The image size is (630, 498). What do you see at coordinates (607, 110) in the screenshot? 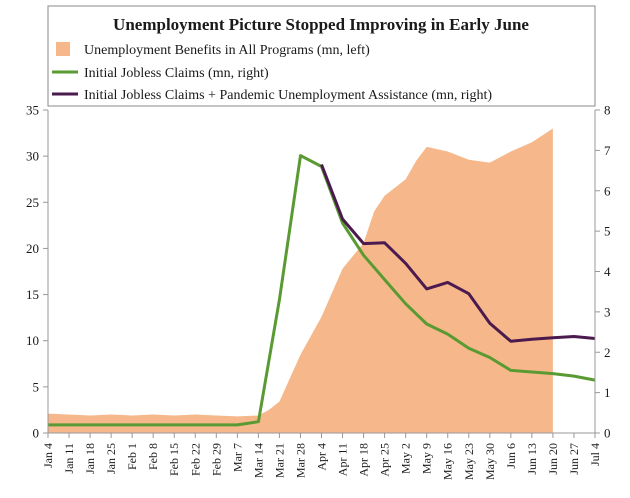
I see `y-right-tick-label: 8` at bounding box center [607, 110].